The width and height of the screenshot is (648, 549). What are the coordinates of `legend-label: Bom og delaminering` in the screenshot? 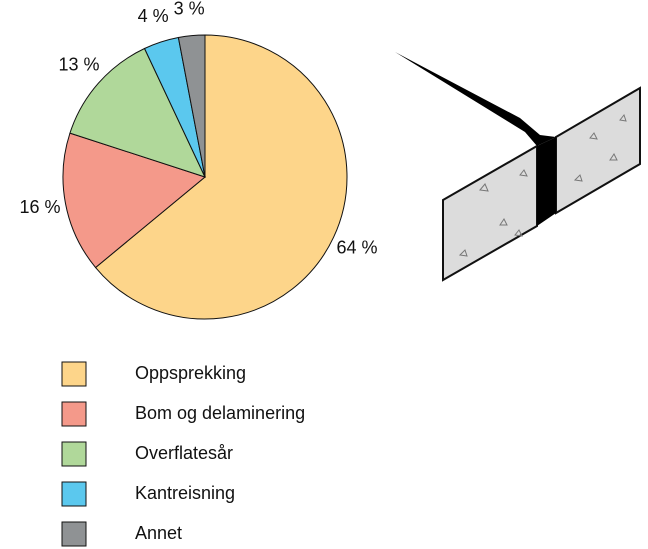 It's located at (220, 413).